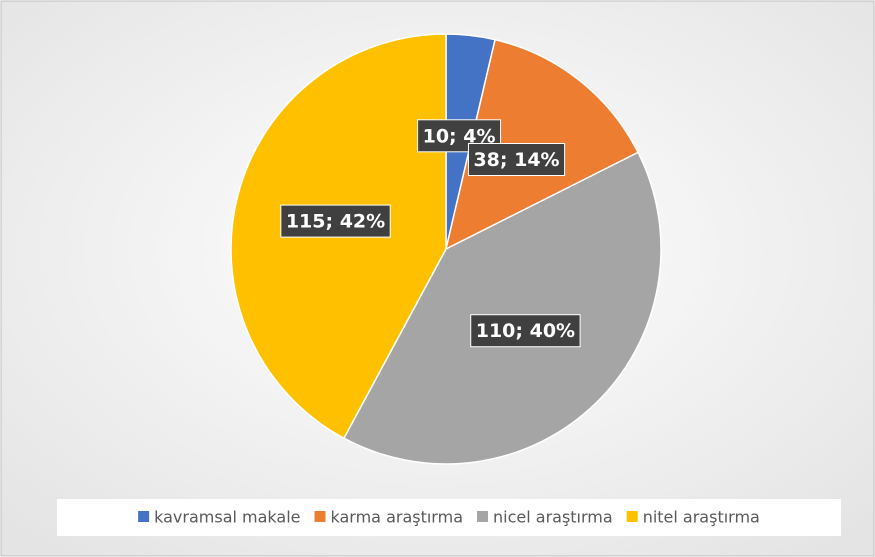  Describe the element at coordinates (553, 517) in the screenshot. I see `legend-label: nicel araştırma` at that location.